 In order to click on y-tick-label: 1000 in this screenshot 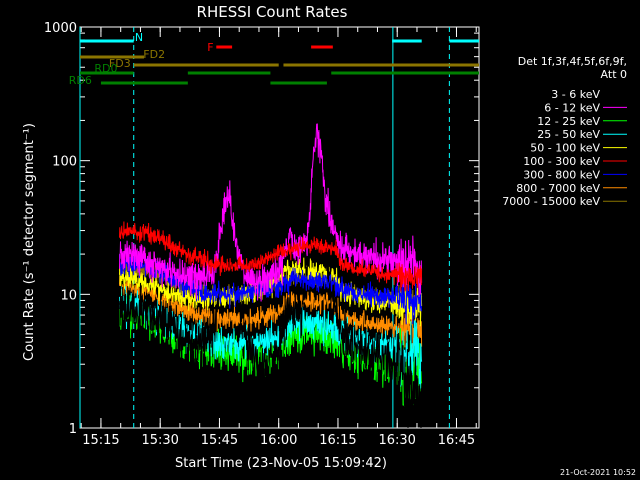, I will do `click(60, 28)`.